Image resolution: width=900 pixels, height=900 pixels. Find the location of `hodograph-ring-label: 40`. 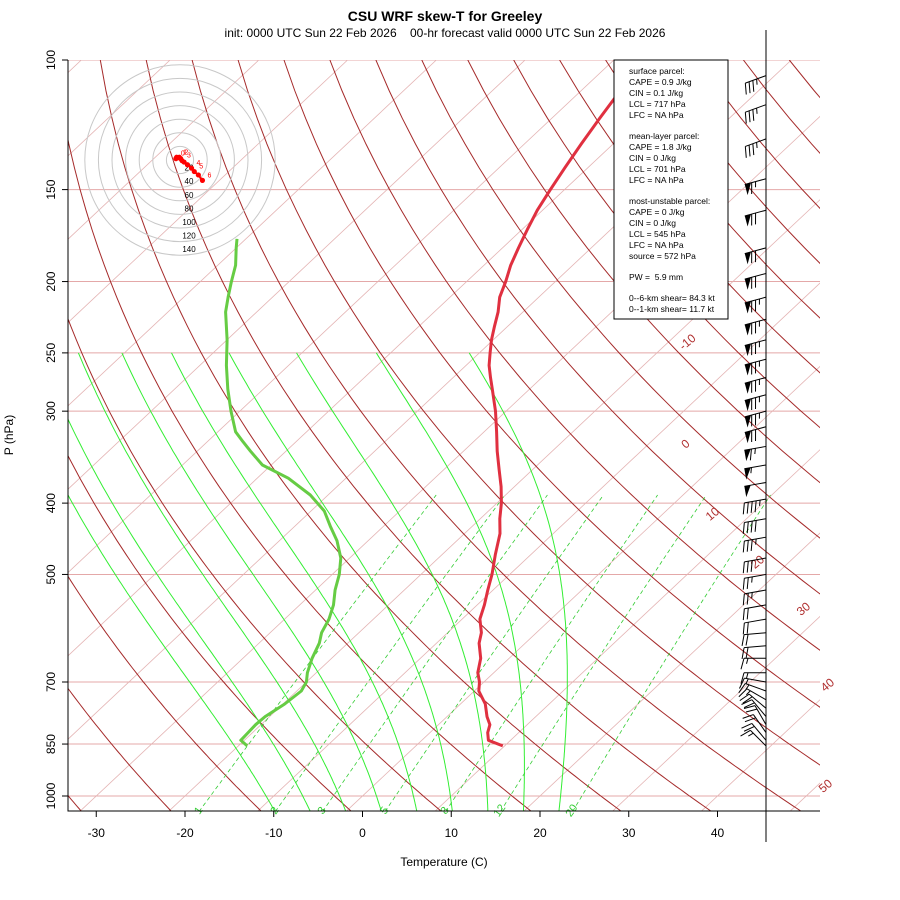

hodograph-ring-label: 40 is located at coordinates (189, 181).